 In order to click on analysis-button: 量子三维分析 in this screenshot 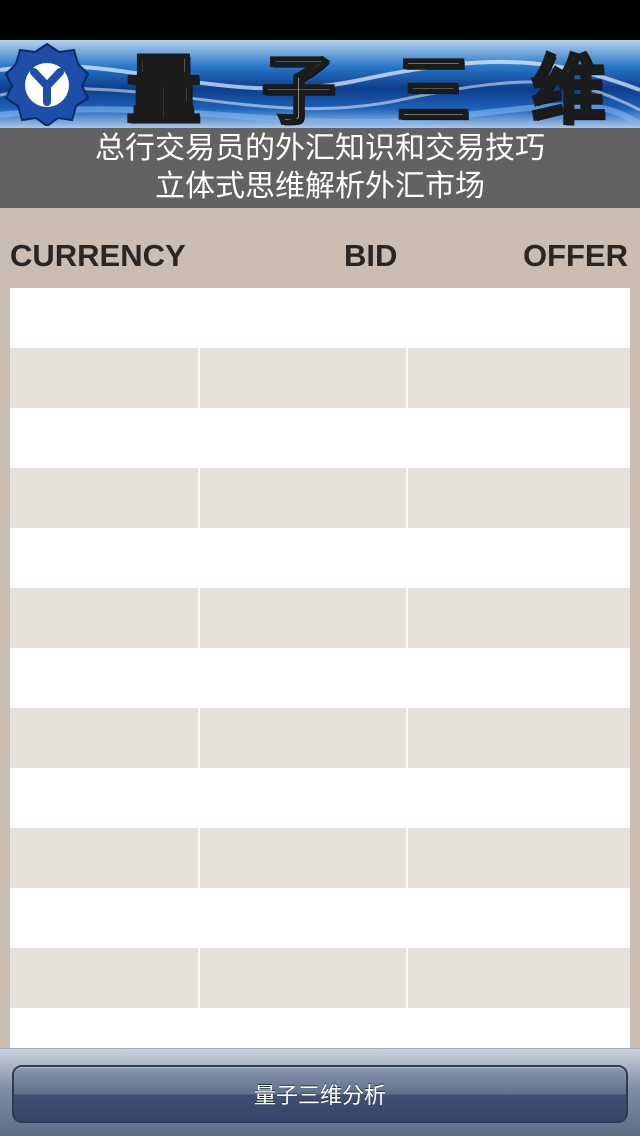, I will do `click(320, 1094)`.